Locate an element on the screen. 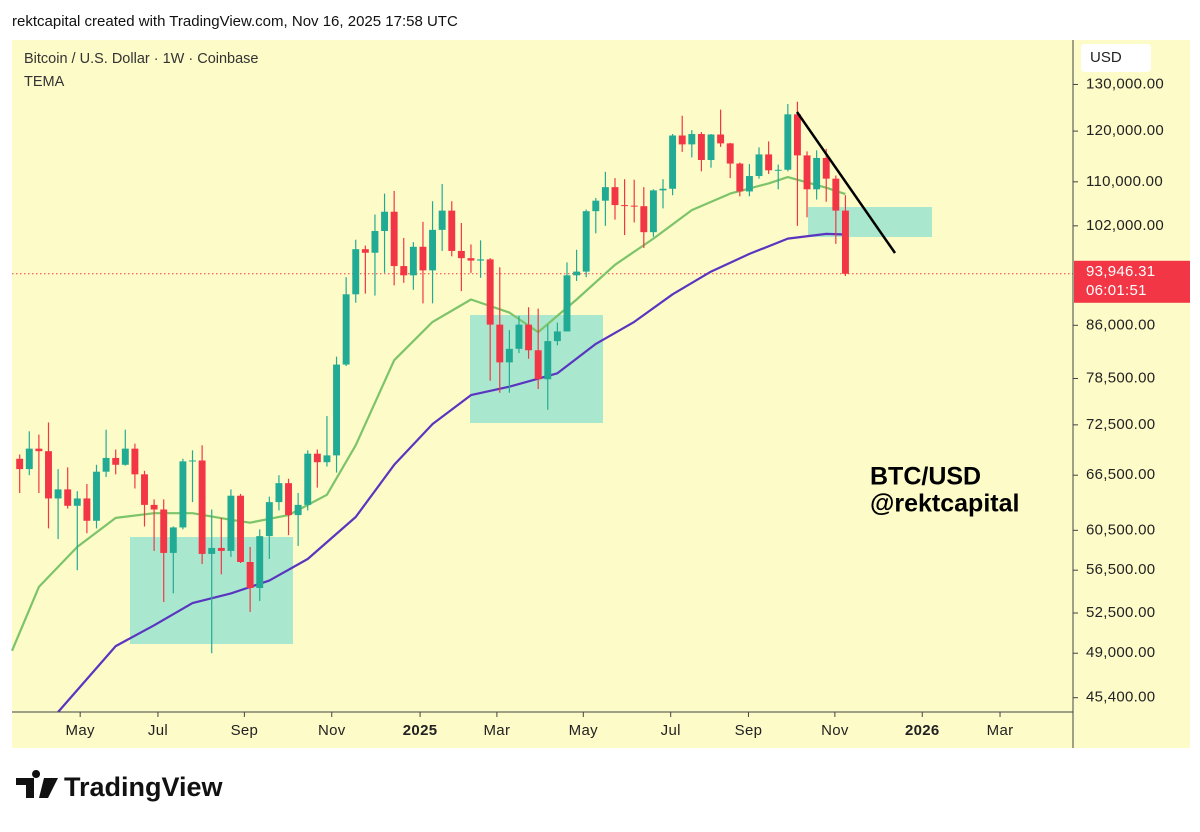  x-tick-label: Jul is located at coordinates (671, 730).